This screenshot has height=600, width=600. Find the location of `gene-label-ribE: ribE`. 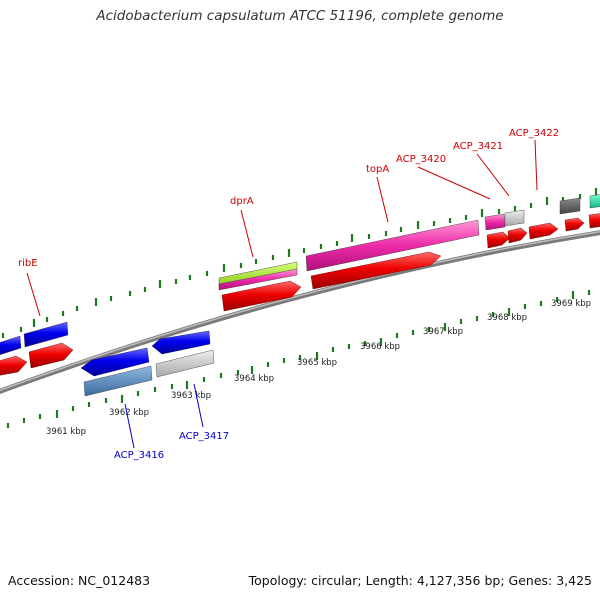

gene-label-ribE: ribE is located at coordinates (28, 263).